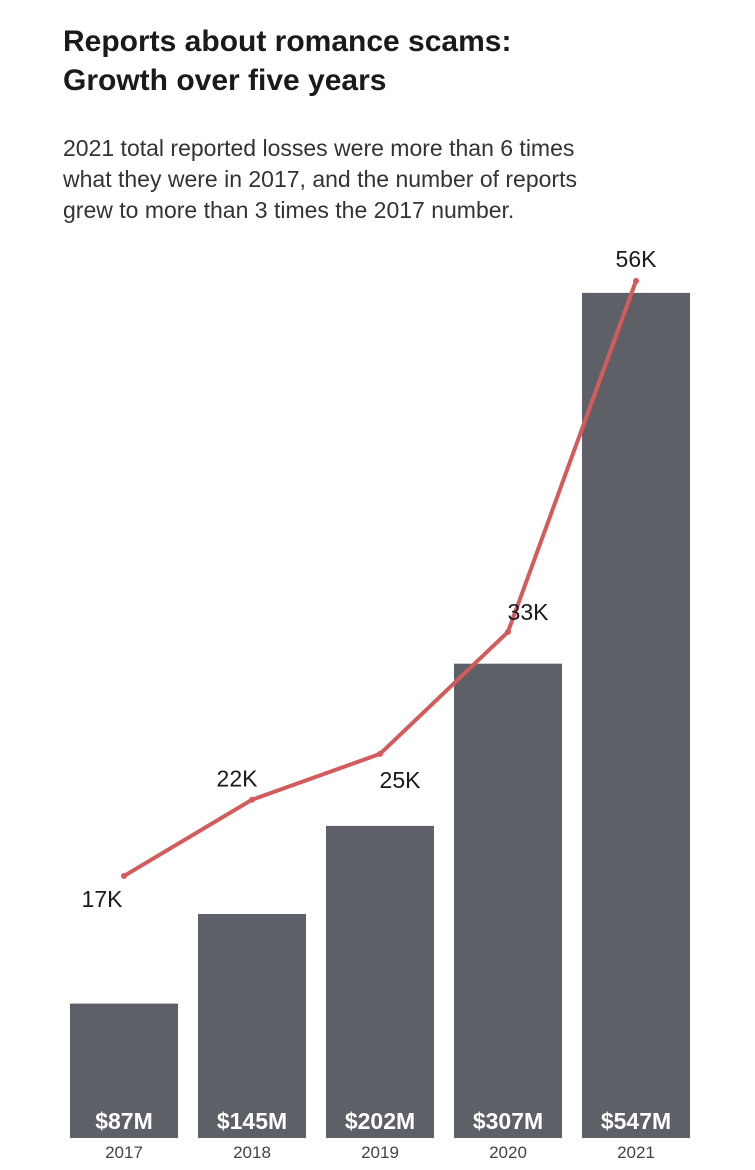 The height and width of the screenshot is (1170, 755). I want to click on year-label-2017: 2017, so click(124, 1152).